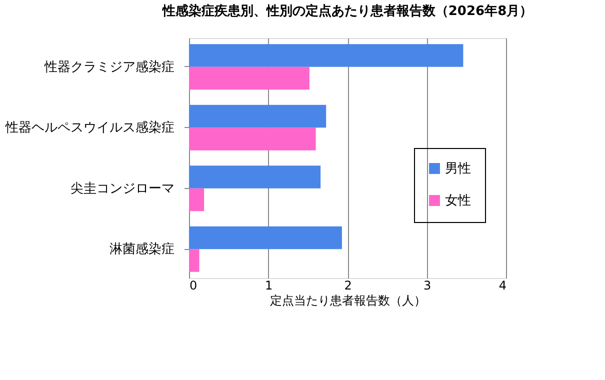  Describe the element at coordinates (458, 169) in the screenshot. I see `legend-label: 男性` at that location.